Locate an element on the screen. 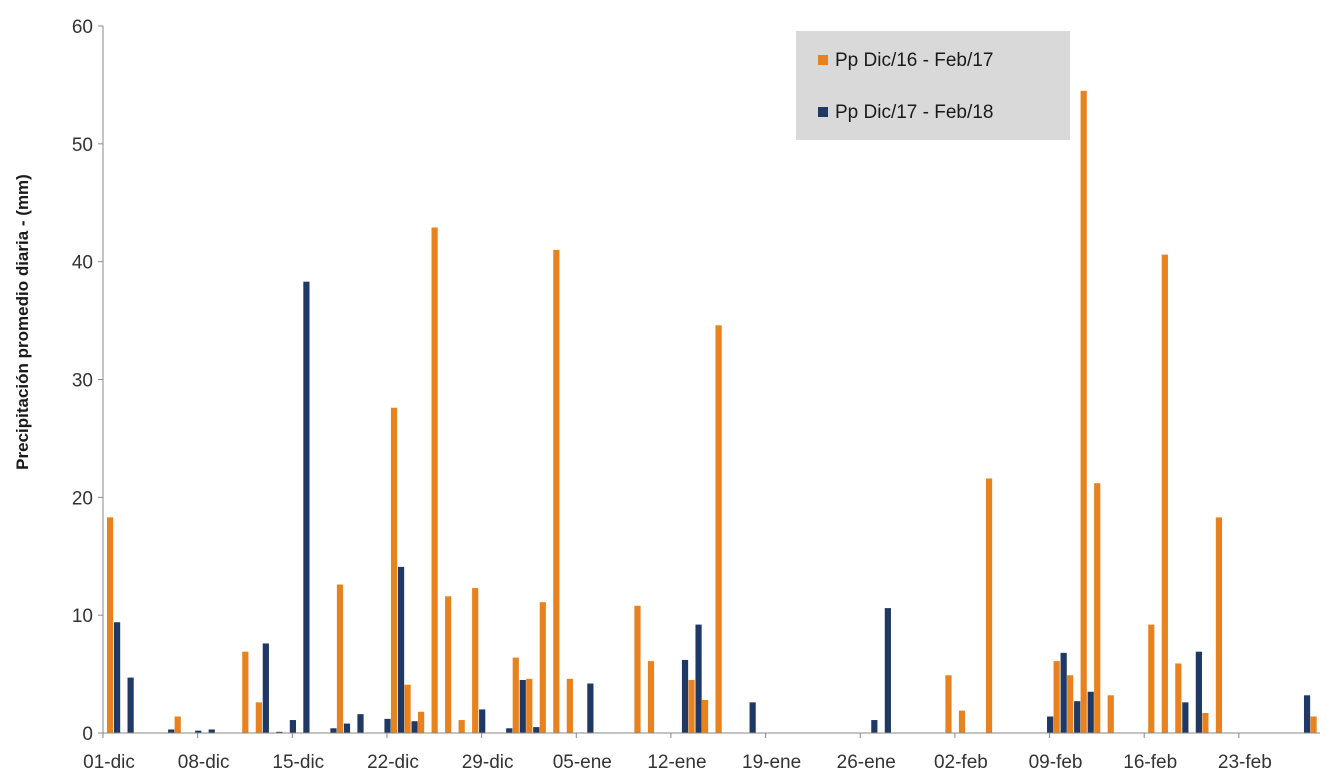 The height and width of the screenshot is (775, 1327). y-tick-label-6: 60 is located at coordinates (82, 27).